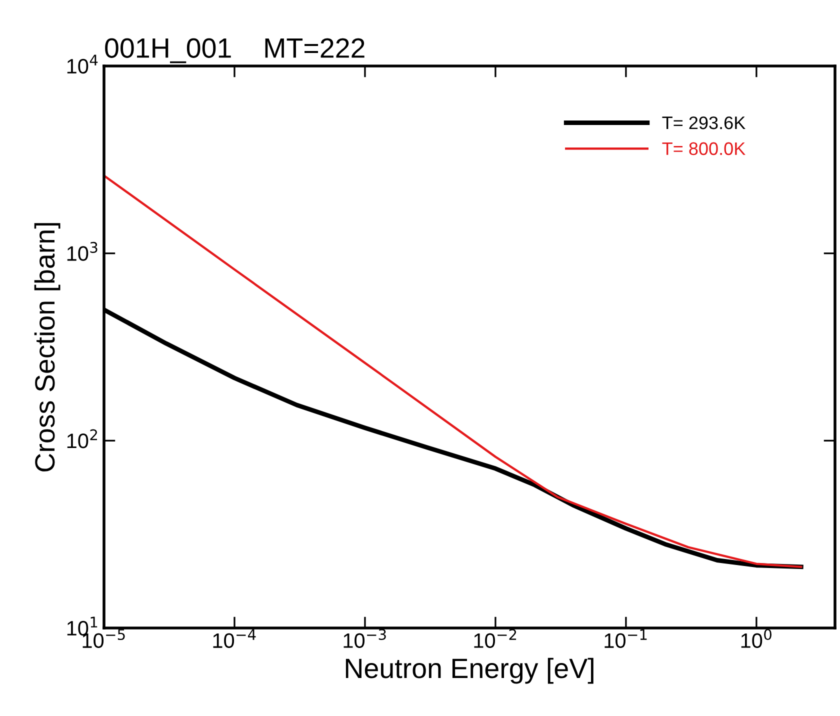 Image resolution: width=840 pixels, height=716 pixels. What do you see at coordinates (704, 123) in the screenshot?
I see `legend-label: T= 293.6K` at bounding box center [704, 123].